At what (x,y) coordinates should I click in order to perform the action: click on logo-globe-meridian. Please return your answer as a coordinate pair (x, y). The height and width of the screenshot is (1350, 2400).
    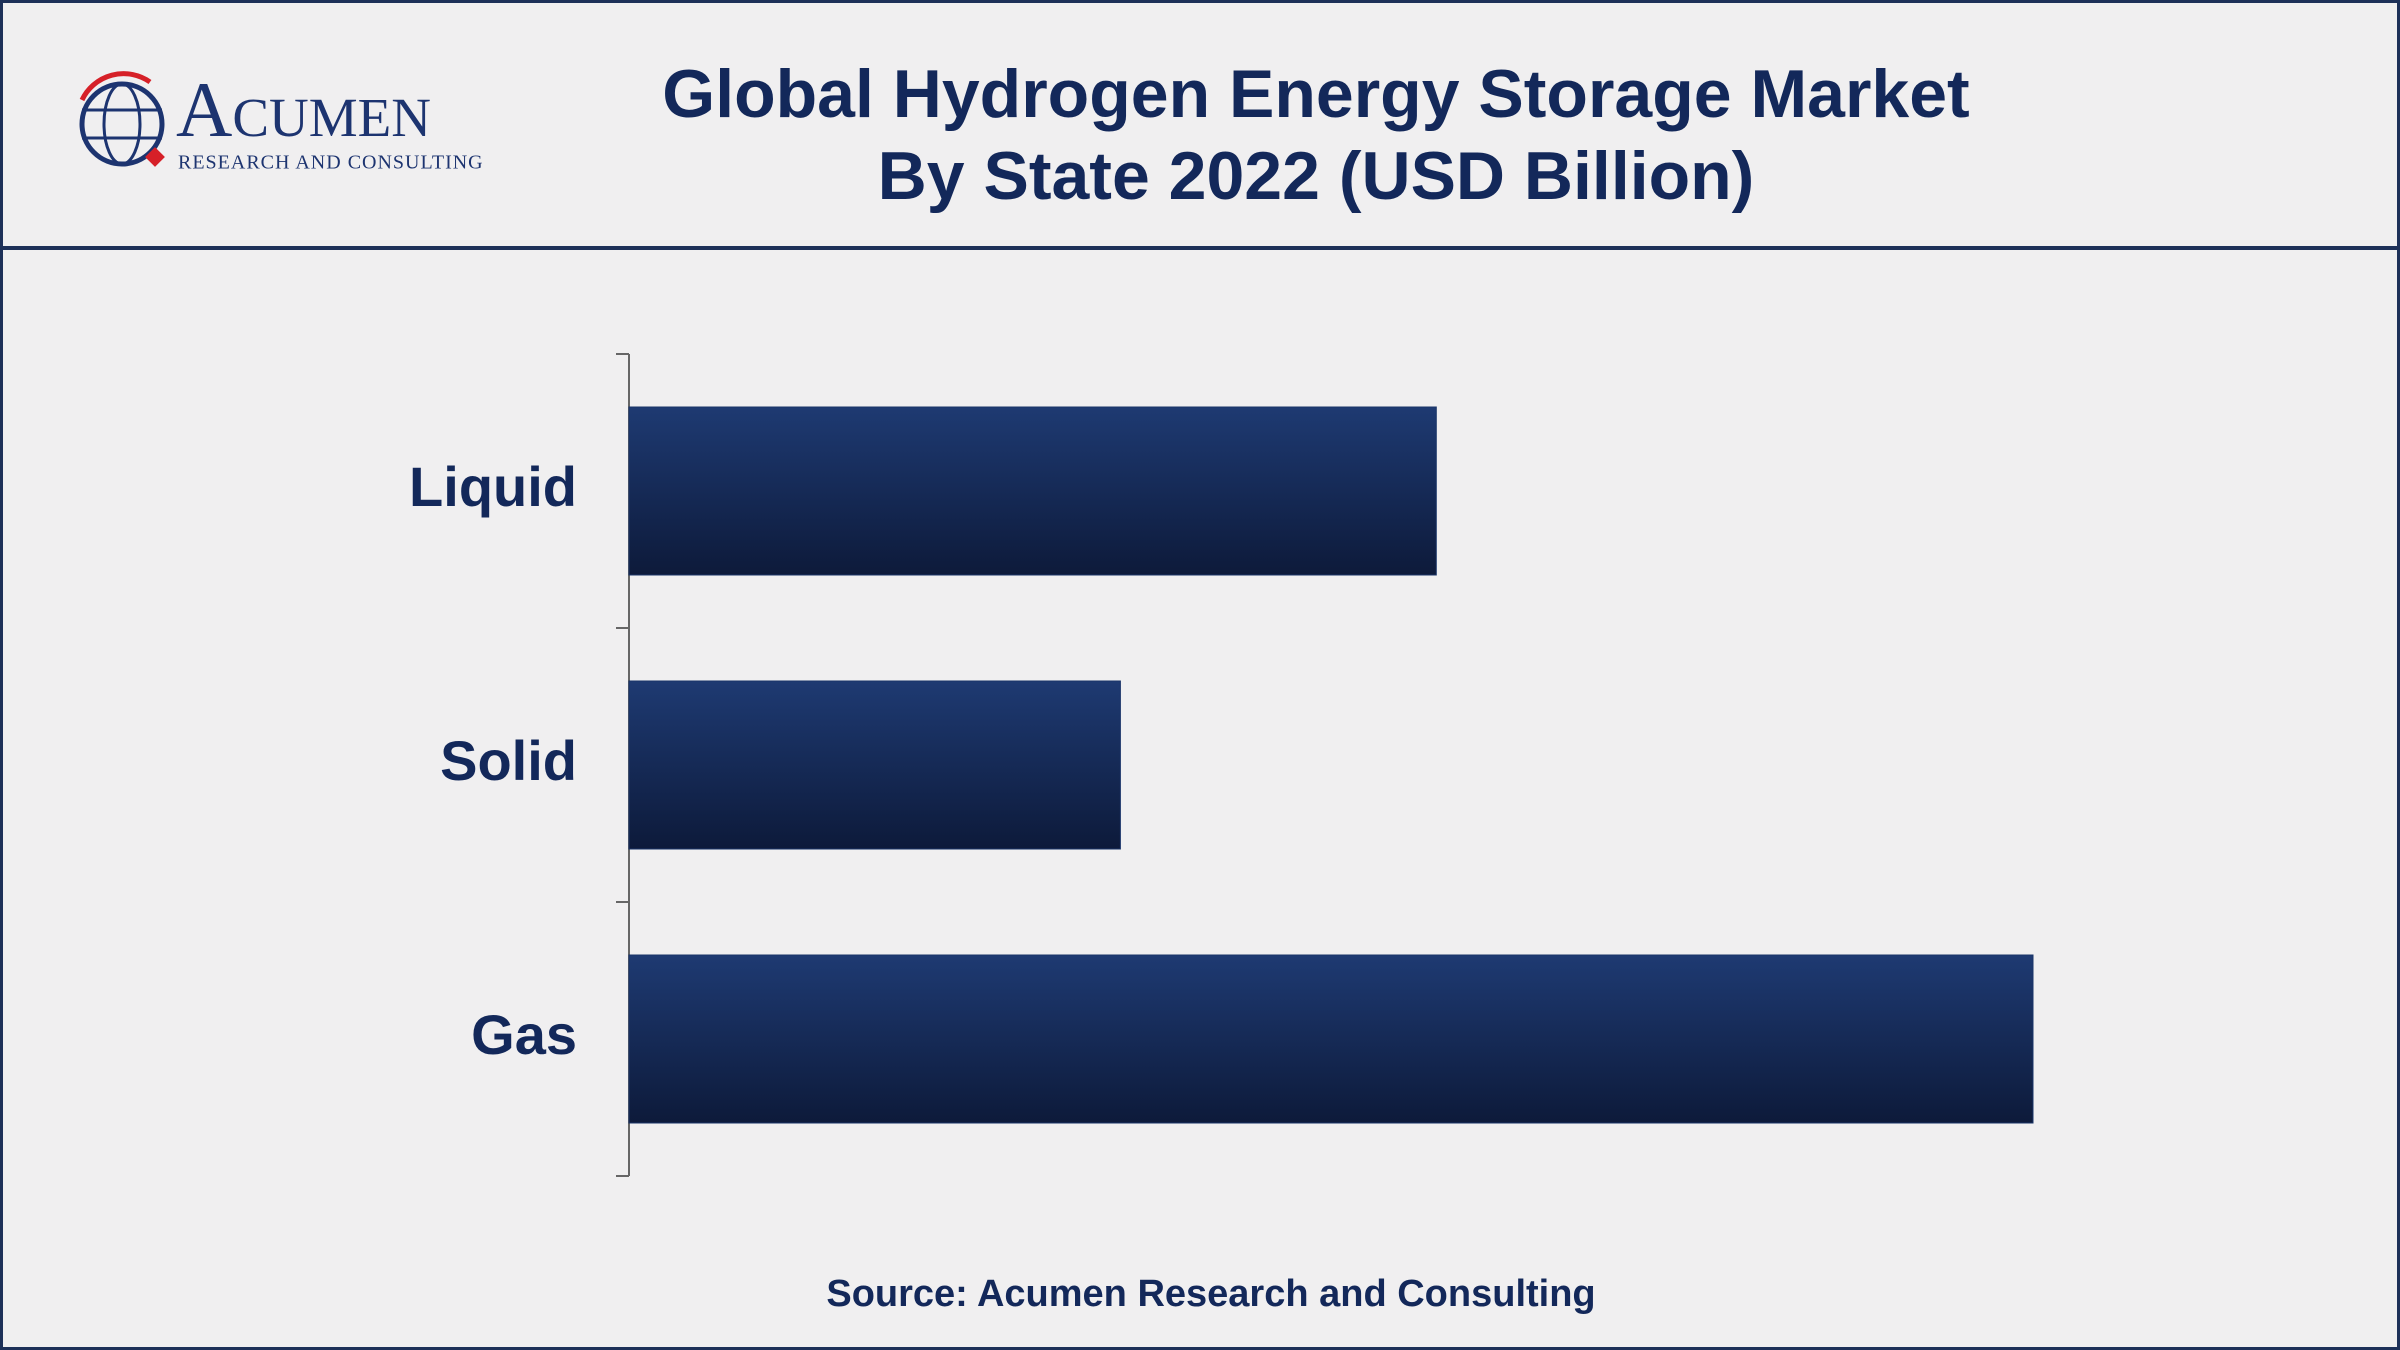
    Looking at the image, I should click on (122, 124).